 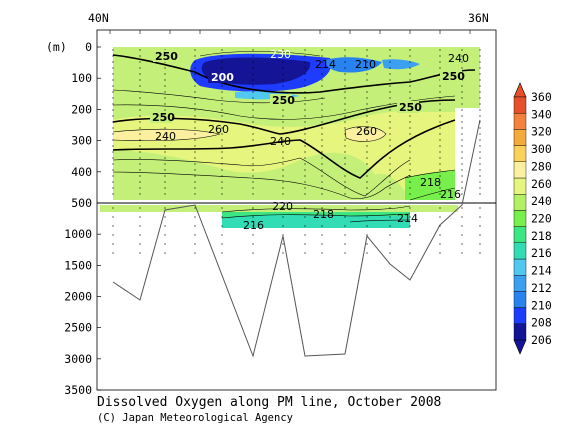 I want to click on y-tick-label: 200, so click(x=81, y=109).